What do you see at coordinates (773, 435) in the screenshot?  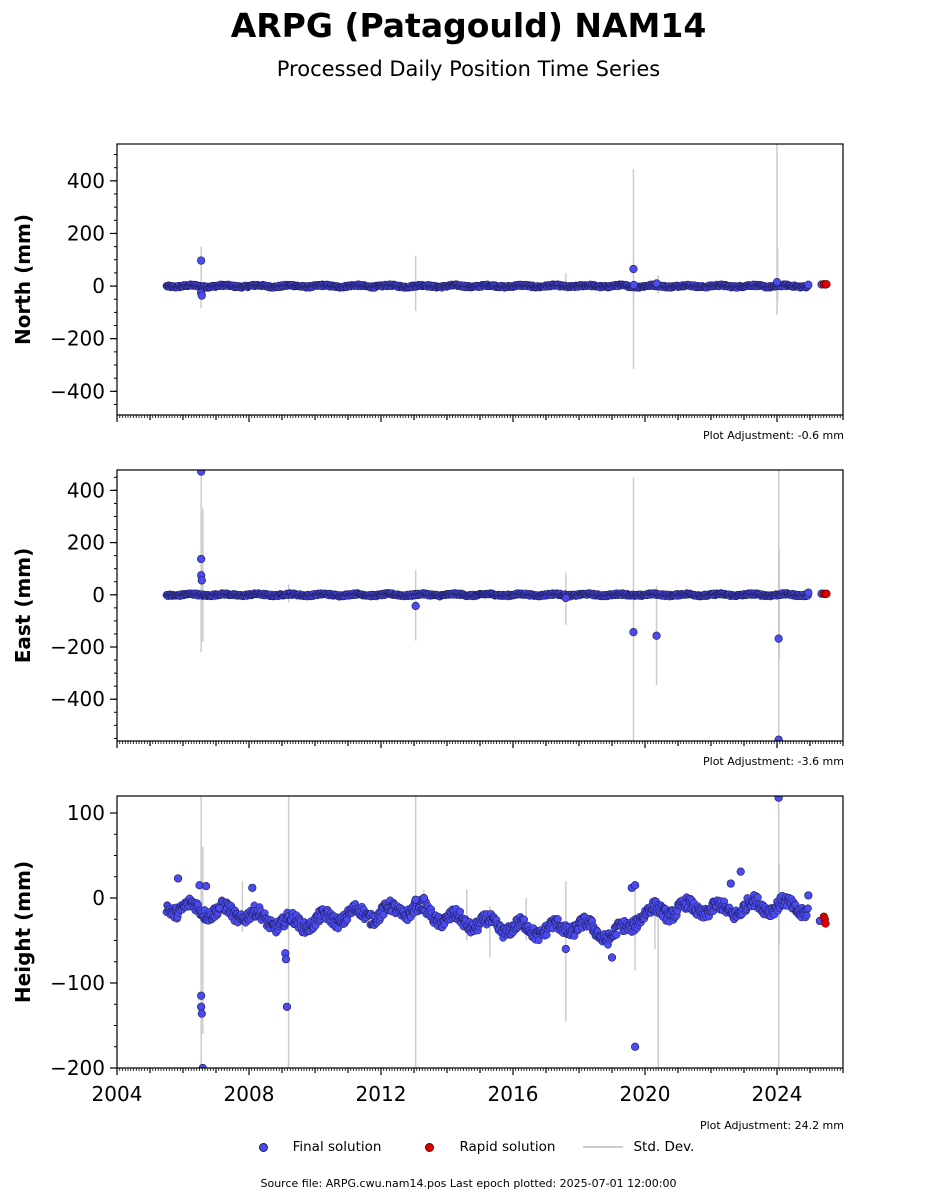 I see `north-plot-adjustment: Plot Adjustment: -0.6 mm` at bounding box center [773, 435].